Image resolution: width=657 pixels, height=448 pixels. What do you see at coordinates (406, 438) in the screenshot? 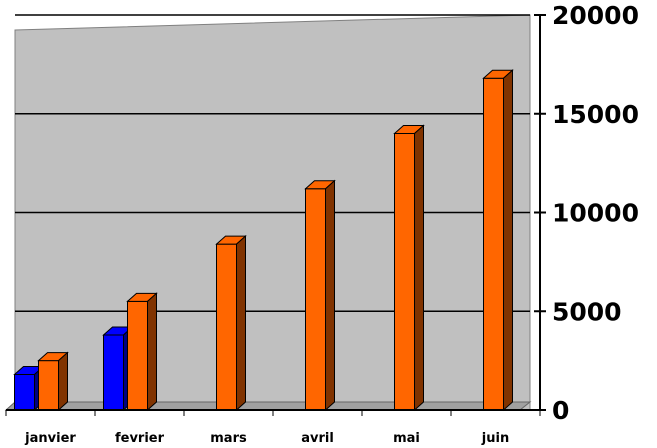
I see `x-tick-label: mai` at bounding box center [406, 438].